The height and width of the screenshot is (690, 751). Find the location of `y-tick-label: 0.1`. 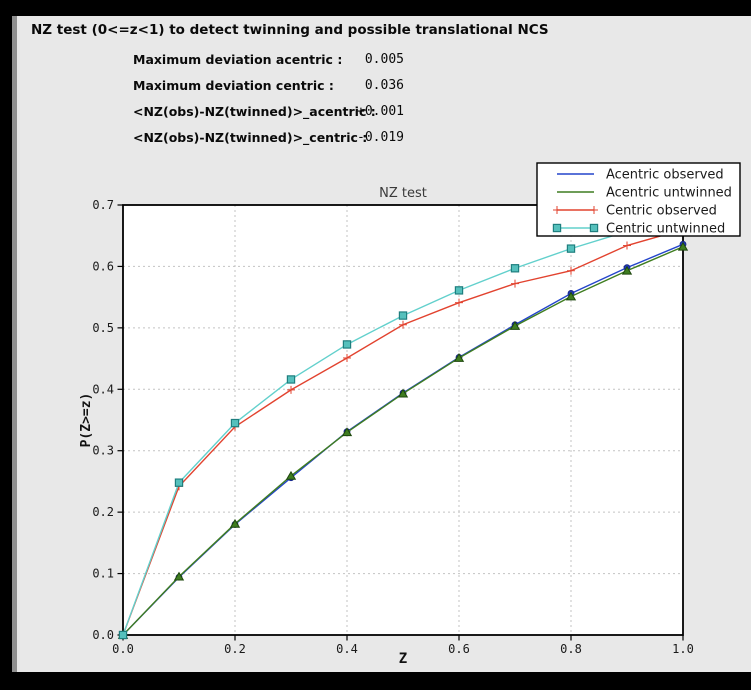

y-tick-label: 0.1 is located at coordinates (103, 574).